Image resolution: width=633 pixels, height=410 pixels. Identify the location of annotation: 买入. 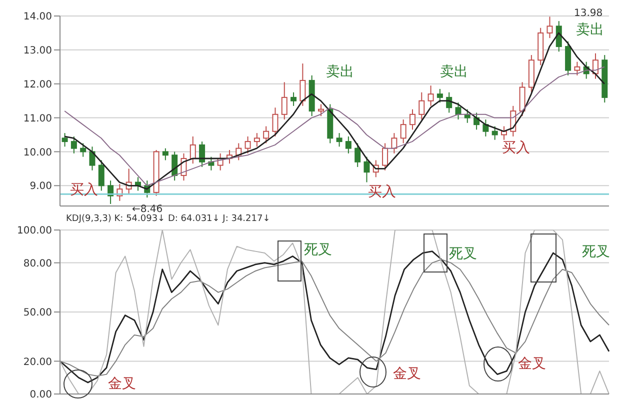
(516, 148).